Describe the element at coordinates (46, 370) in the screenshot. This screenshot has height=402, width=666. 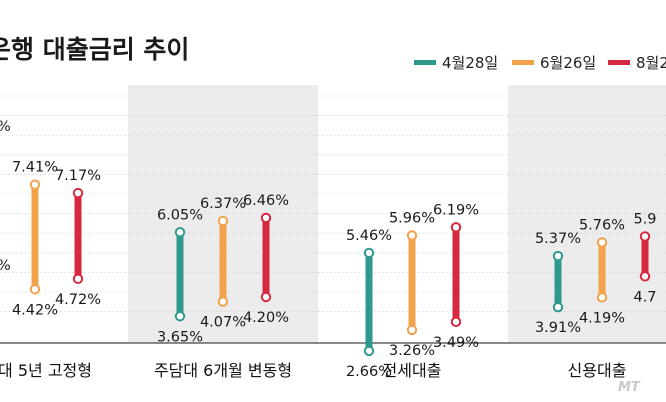
I see `category-label: 대 5년 고정형` at that location.